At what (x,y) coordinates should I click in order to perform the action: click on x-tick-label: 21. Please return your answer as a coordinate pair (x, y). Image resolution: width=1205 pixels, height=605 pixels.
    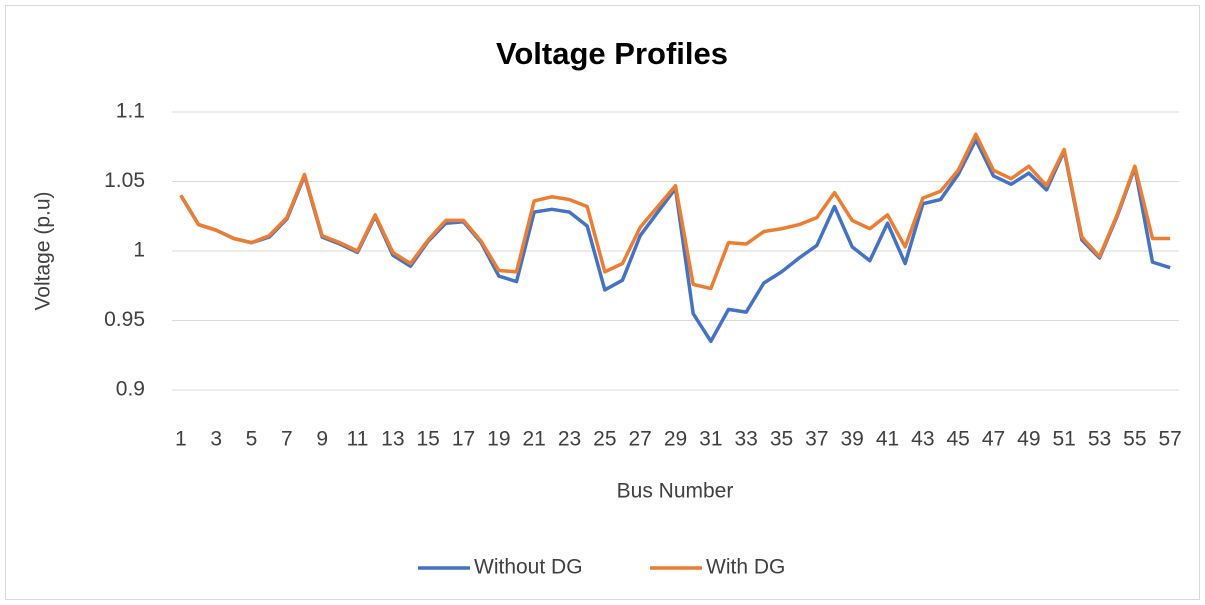
    Looking at the image, I should click on (533, 439).